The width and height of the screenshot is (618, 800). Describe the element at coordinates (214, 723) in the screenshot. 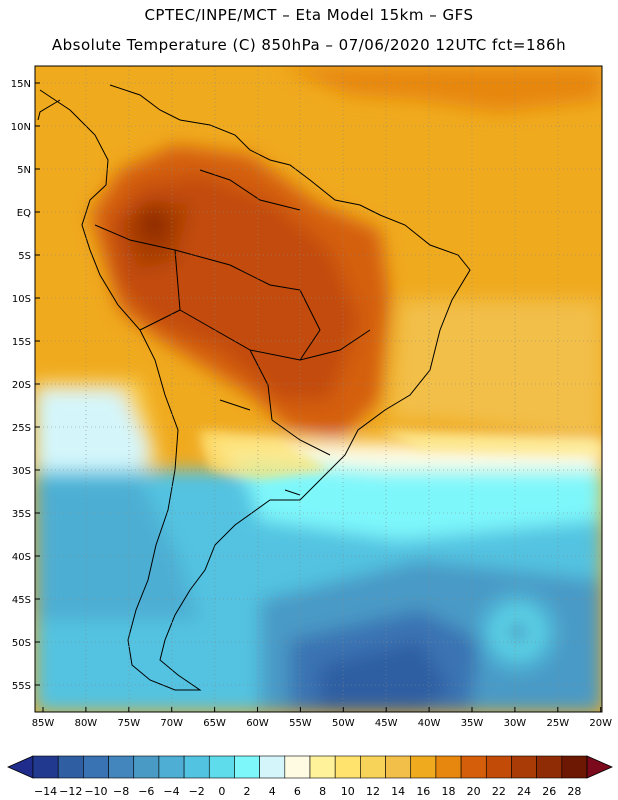

I see `lon-label: 65W` at that location.